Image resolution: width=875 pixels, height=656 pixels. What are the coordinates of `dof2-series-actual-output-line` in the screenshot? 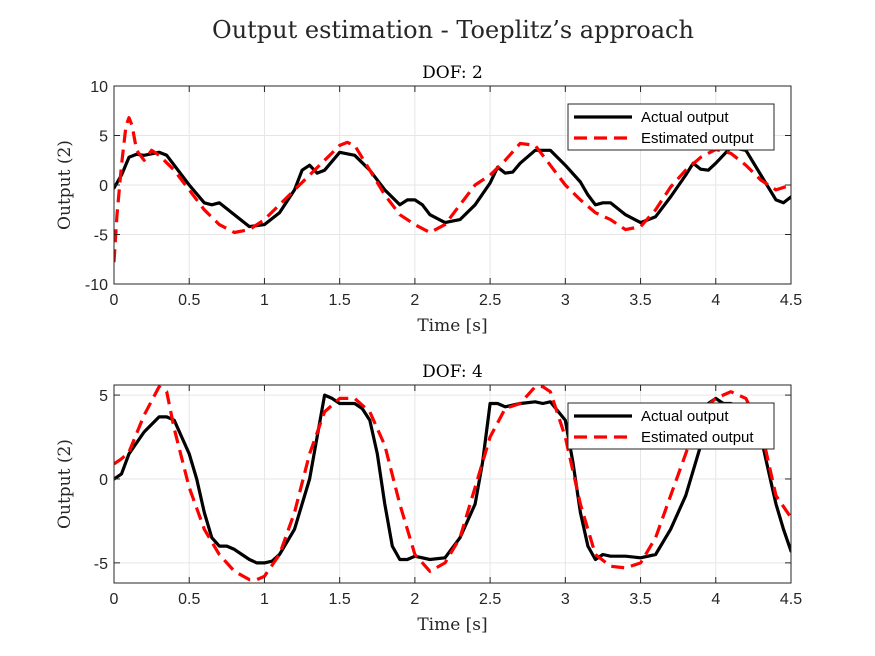 It's located at (452, 187).